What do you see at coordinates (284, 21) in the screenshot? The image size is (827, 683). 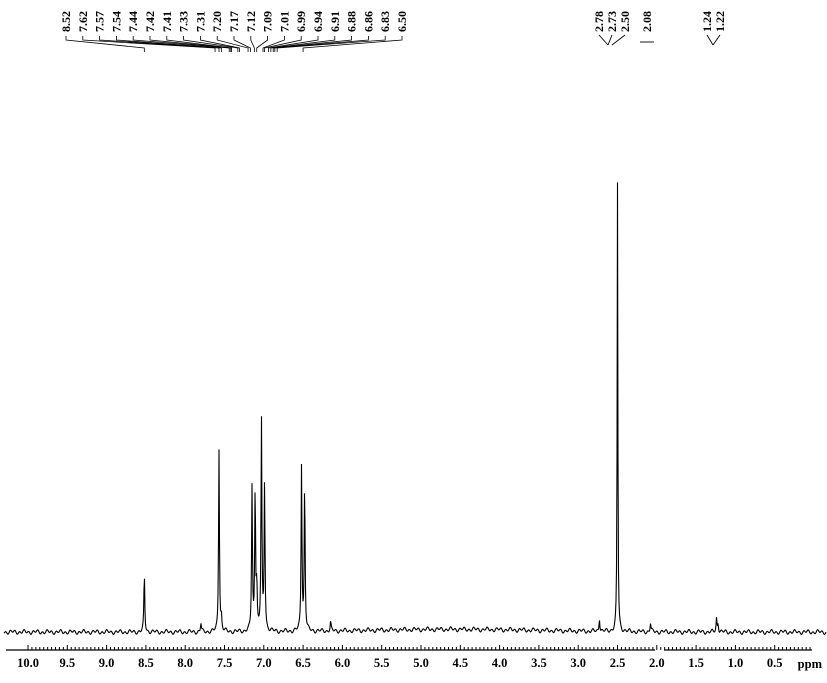 I see `peak-label: 7.01` at bounding box center [284, 21].